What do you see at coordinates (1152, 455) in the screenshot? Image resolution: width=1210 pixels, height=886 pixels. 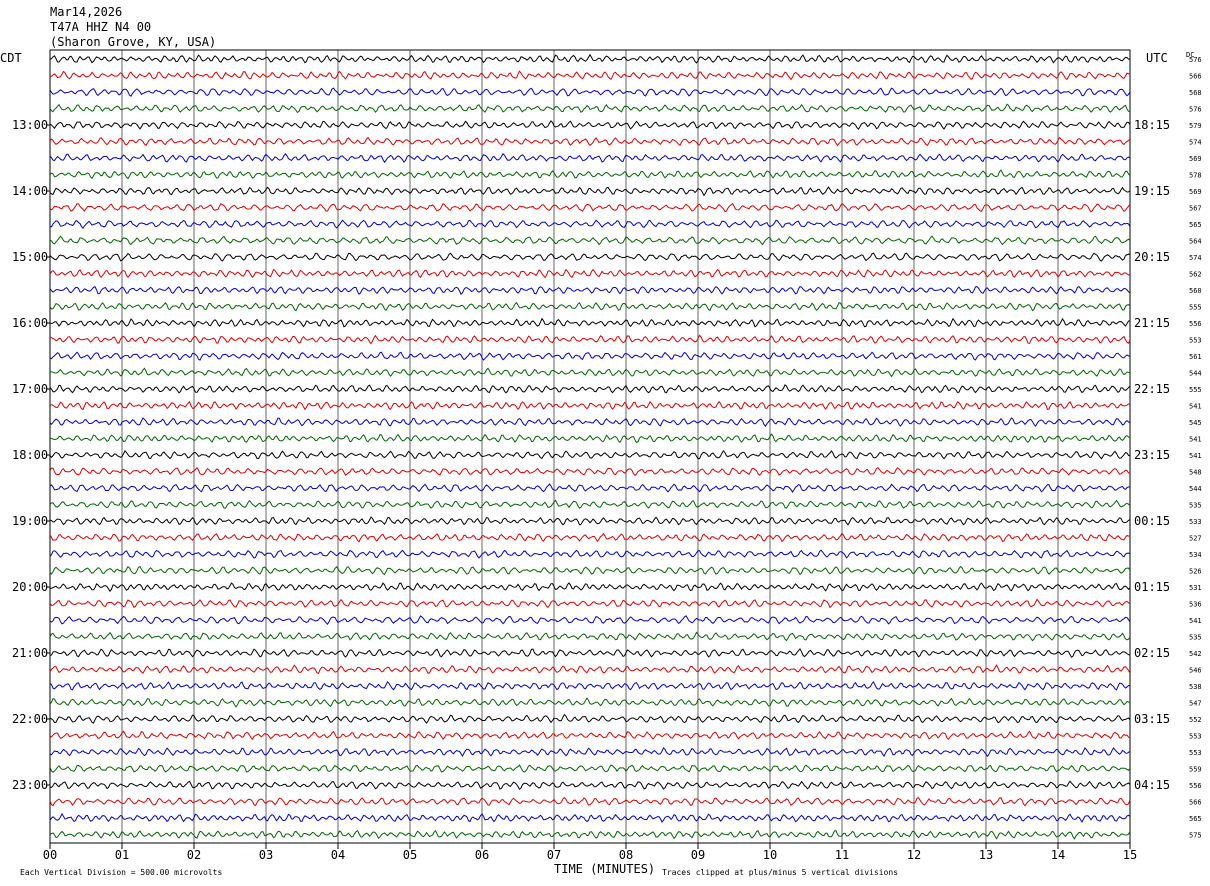 I see `utc-hour-label: 23:15` at bounding box center [1152, 455].